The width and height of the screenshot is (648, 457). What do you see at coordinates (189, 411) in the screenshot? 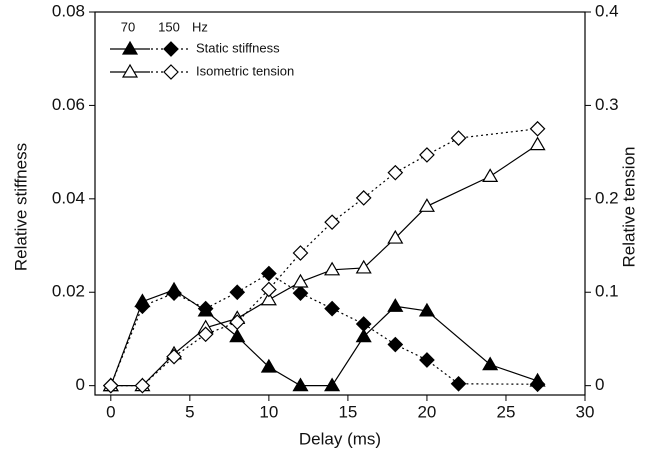
I see `x-tick-label: 5` at bounding box center [189, 411].